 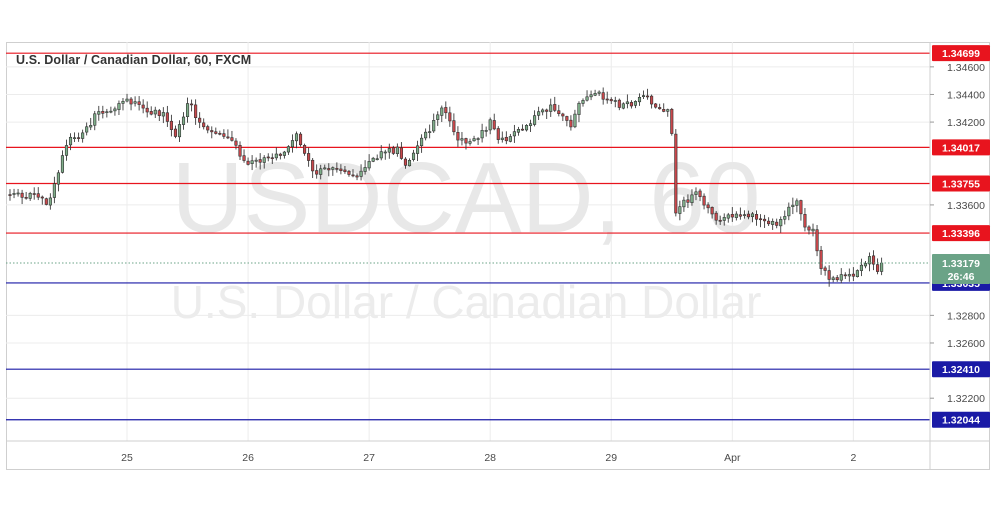 What do you see at coordinates (127, 458) in the screenshot?
I see `time-tick-label: 25` at bounding box center [127, 458].